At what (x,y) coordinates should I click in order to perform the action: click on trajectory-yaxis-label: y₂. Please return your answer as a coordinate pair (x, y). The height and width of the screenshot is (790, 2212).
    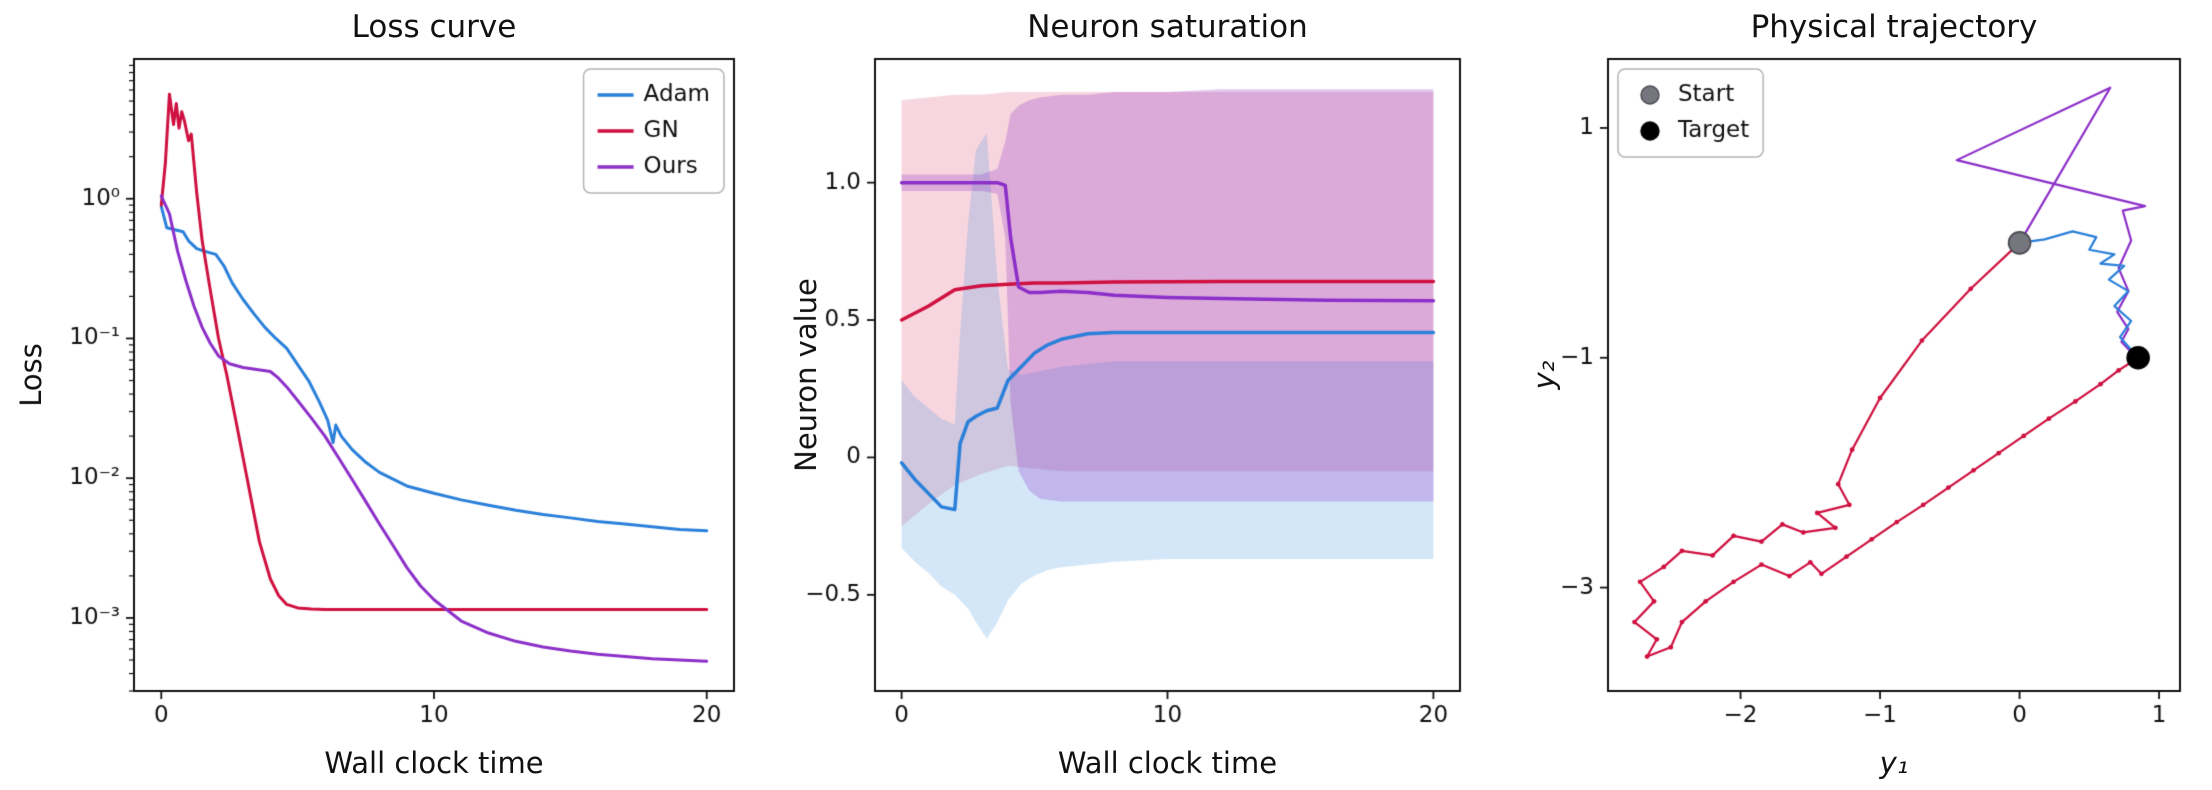
    Looking at the image, I should click on (1544, 375).